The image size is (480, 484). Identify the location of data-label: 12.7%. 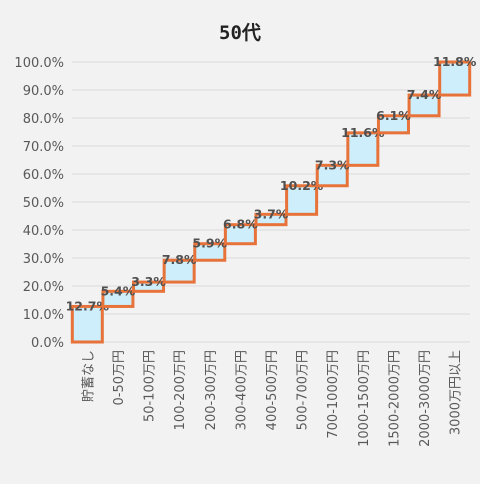
(88, 305).